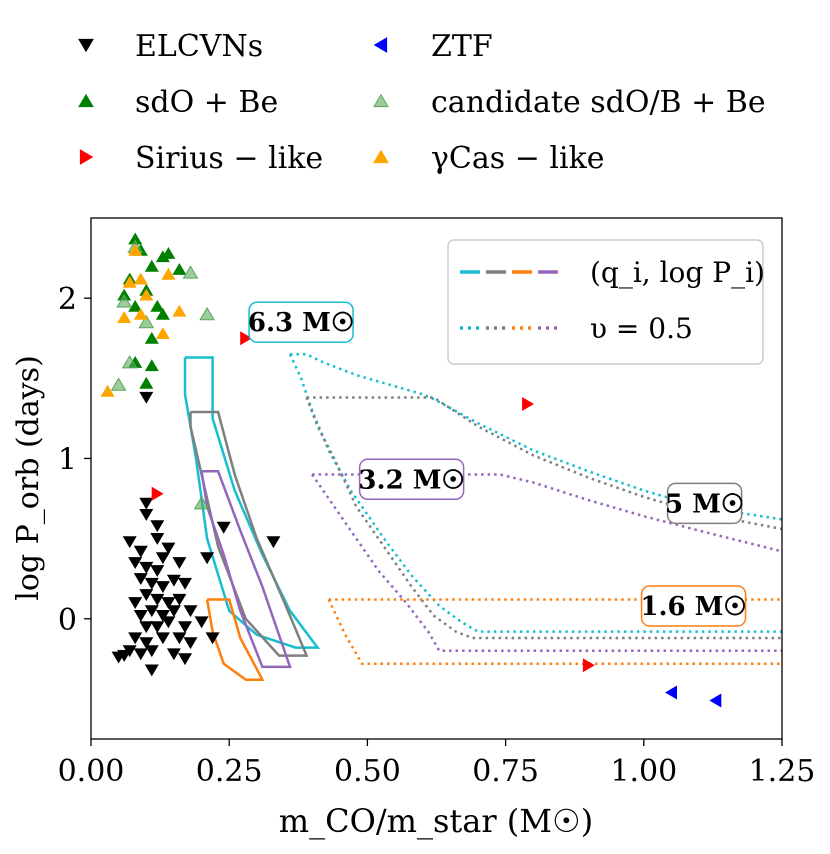 This screenshot has height=854, width=830. I want to click on regions-layer, so click(252, 518).